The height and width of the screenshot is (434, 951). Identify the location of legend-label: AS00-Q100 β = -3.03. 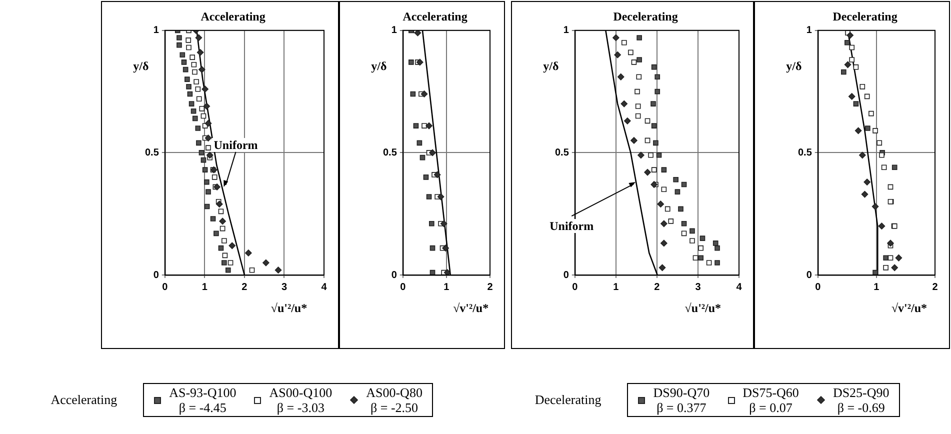
(300, 400).